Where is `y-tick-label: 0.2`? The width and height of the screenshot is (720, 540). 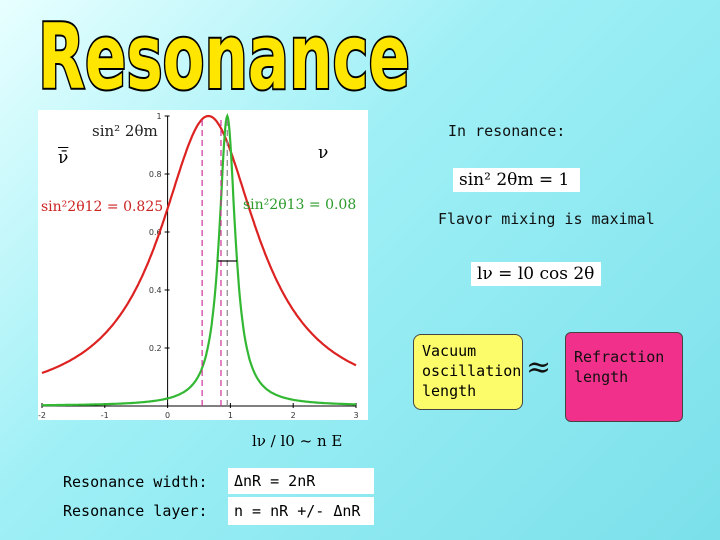 y-tick-label: 0.2 is located at coordinates (155, 348).